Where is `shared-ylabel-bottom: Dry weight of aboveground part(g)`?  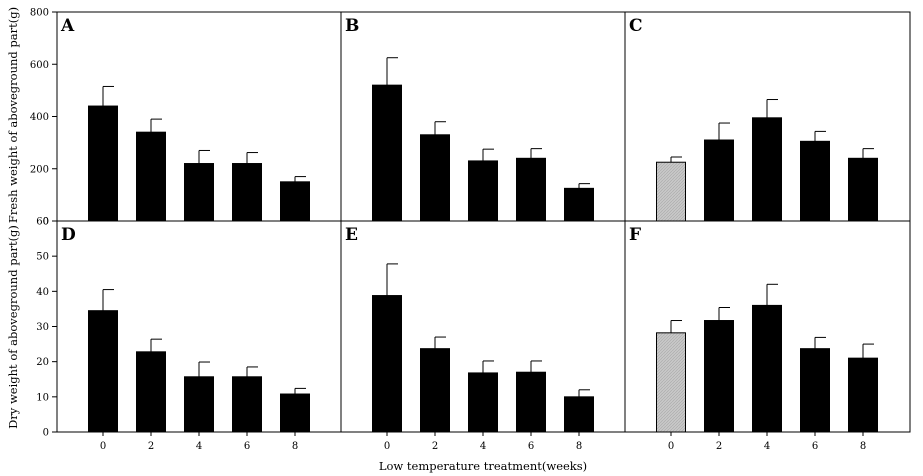 shared-ylabel-bottom: Dry weight of aboveground part(g) is located at coordinates (13, 327).